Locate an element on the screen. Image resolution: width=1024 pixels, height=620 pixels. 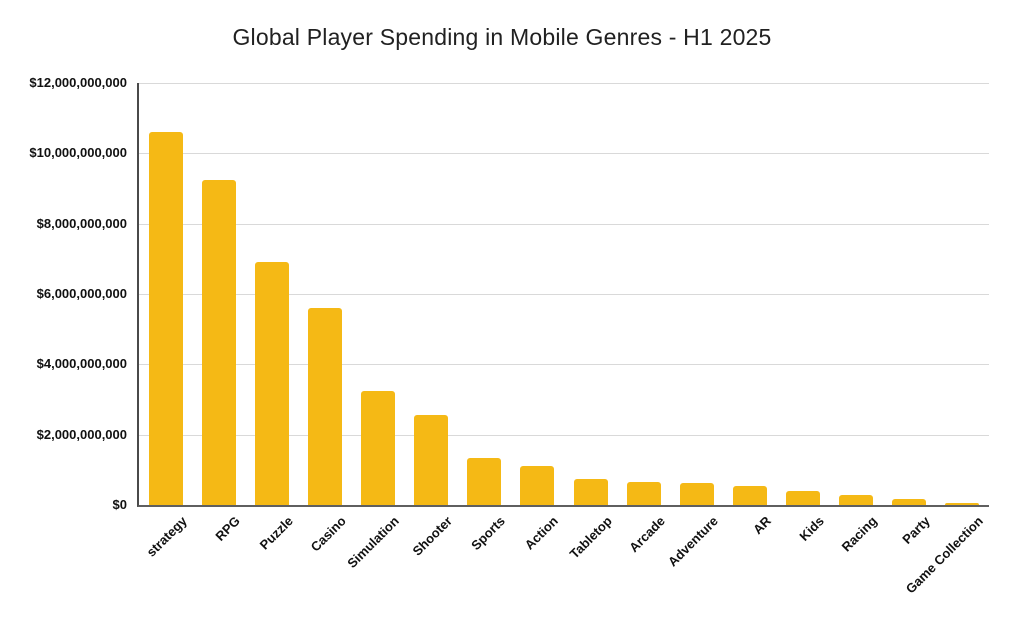
bar-tabletop is located at coordinates (590, 491).